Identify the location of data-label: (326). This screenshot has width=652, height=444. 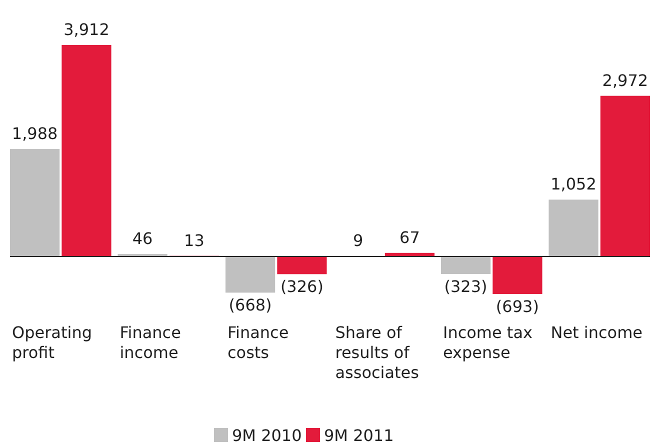
(302, 286).